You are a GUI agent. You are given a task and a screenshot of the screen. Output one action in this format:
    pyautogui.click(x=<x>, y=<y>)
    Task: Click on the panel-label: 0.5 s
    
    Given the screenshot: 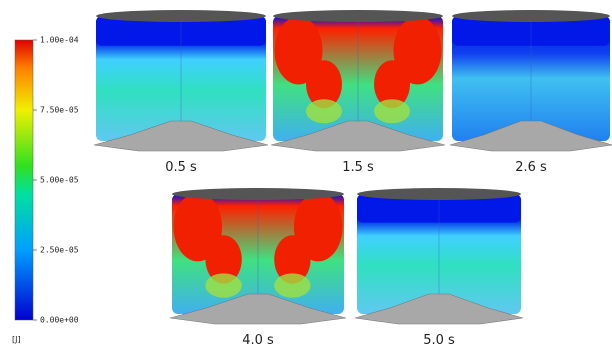 What is the action you would take?
    pyautogui.click(x=181, y=167)
    